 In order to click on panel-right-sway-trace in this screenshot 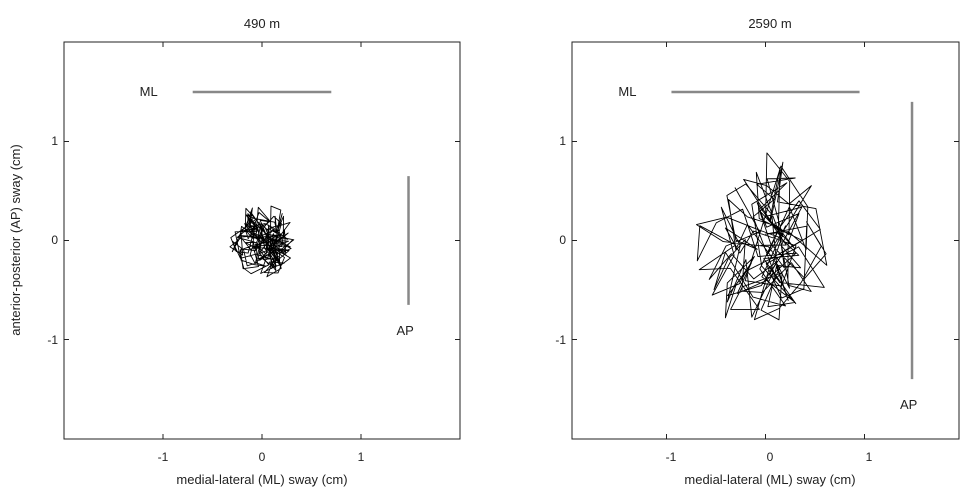, I will do `click(762, 236)`.